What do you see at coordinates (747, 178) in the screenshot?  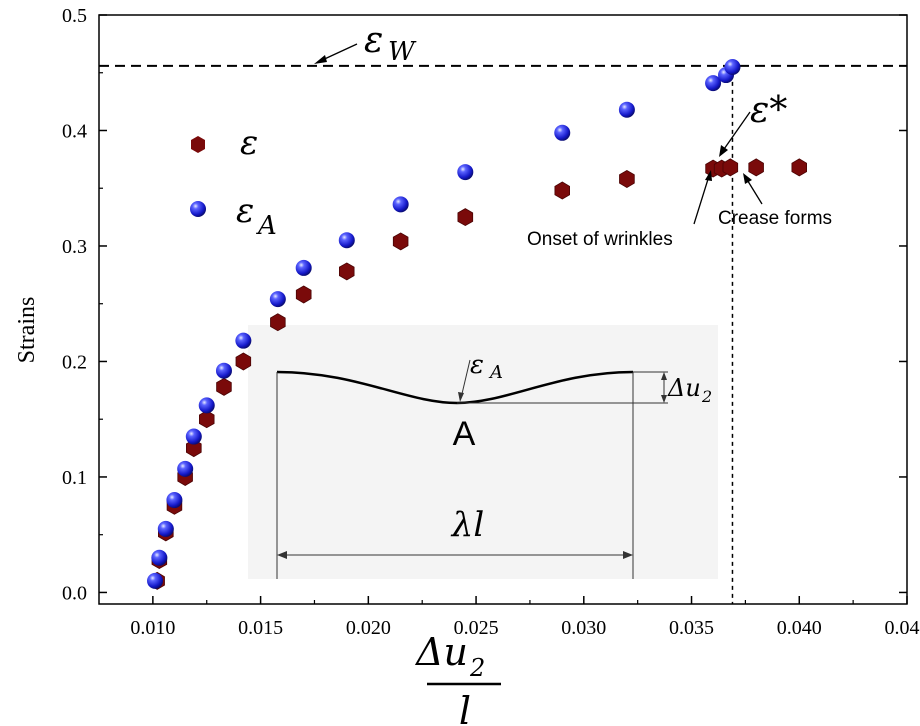 I see `crease-arrowhead` at bounding box center [747, 178].